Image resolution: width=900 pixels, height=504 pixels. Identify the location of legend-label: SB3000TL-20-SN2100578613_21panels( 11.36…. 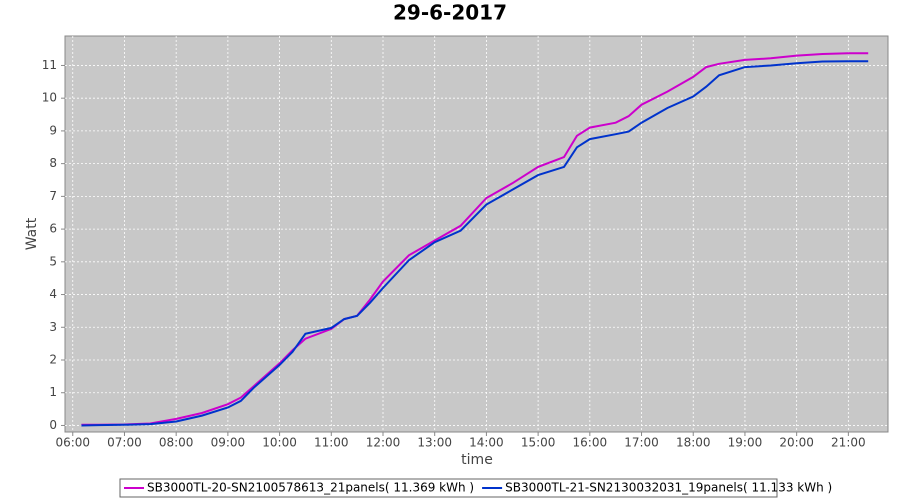
(310, 488).